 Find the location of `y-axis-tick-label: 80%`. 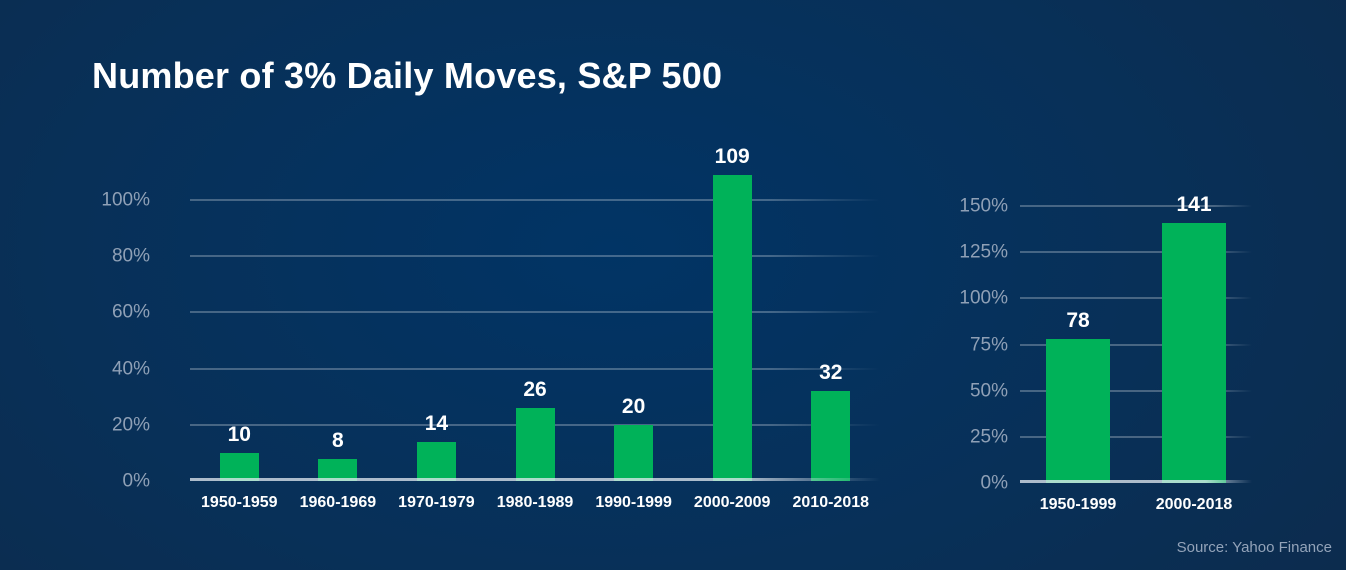

y-axis-tick-label: 80% is located at coordinates (130, 256).